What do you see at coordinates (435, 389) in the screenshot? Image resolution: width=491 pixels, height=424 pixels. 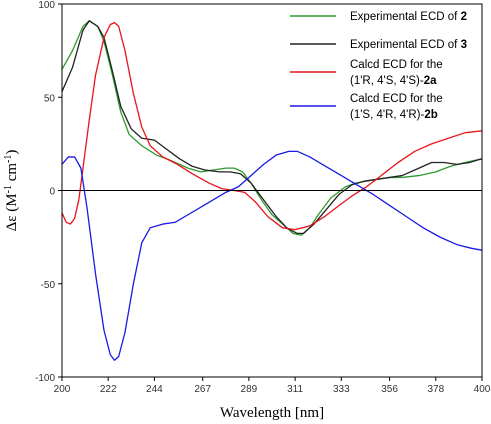 I see `x-tick-label: 378` at bounding box center [435, 389].